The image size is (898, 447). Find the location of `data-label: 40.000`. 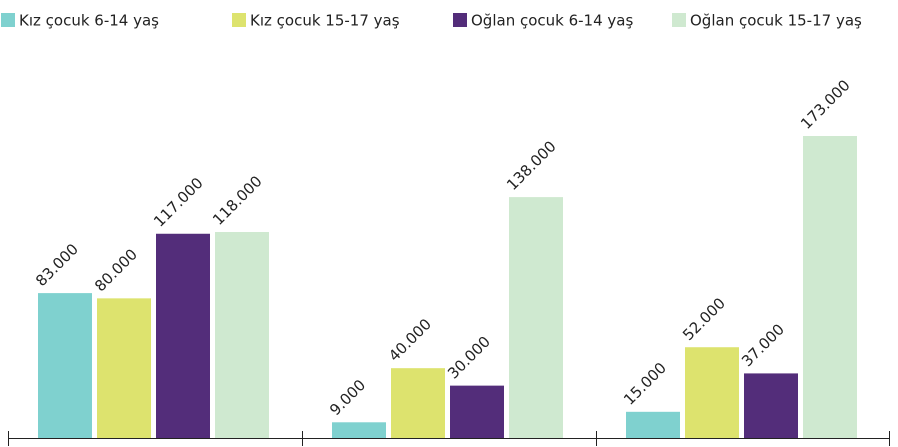

data-label: 40.000 is located at coordinates (410, 340).